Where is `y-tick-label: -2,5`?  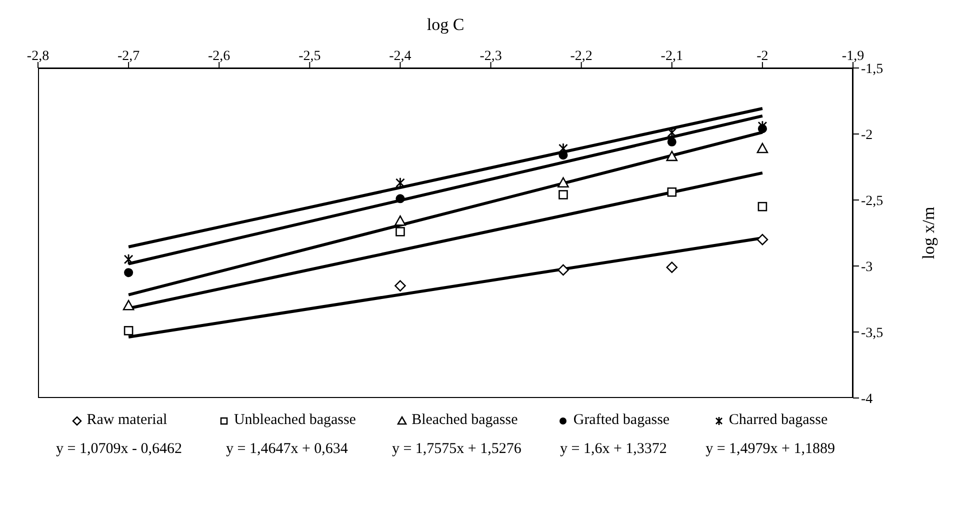 y-tick-label: -2,5 is located at coordinates (872, 201).